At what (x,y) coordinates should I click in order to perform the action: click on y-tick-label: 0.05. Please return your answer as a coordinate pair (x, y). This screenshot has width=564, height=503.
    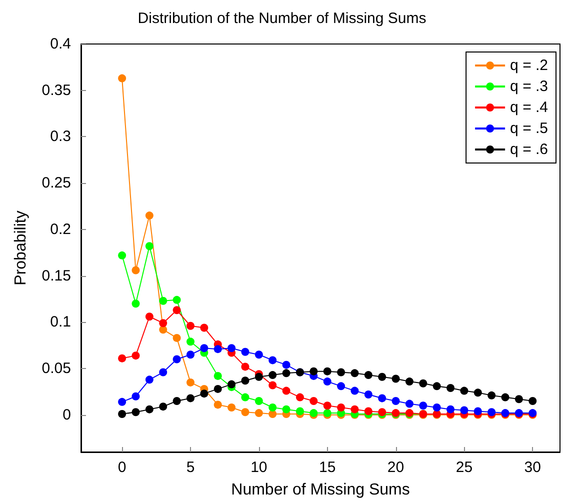
    Looking at the image, I should click on (56, 369).